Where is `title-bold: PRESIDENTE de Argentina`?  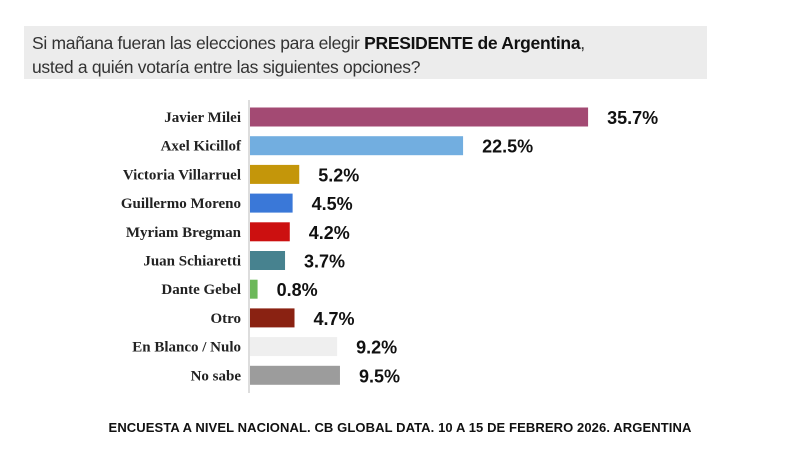 title-bold: PRESIDENTE de Argentina is located at coordinates (472, 43).